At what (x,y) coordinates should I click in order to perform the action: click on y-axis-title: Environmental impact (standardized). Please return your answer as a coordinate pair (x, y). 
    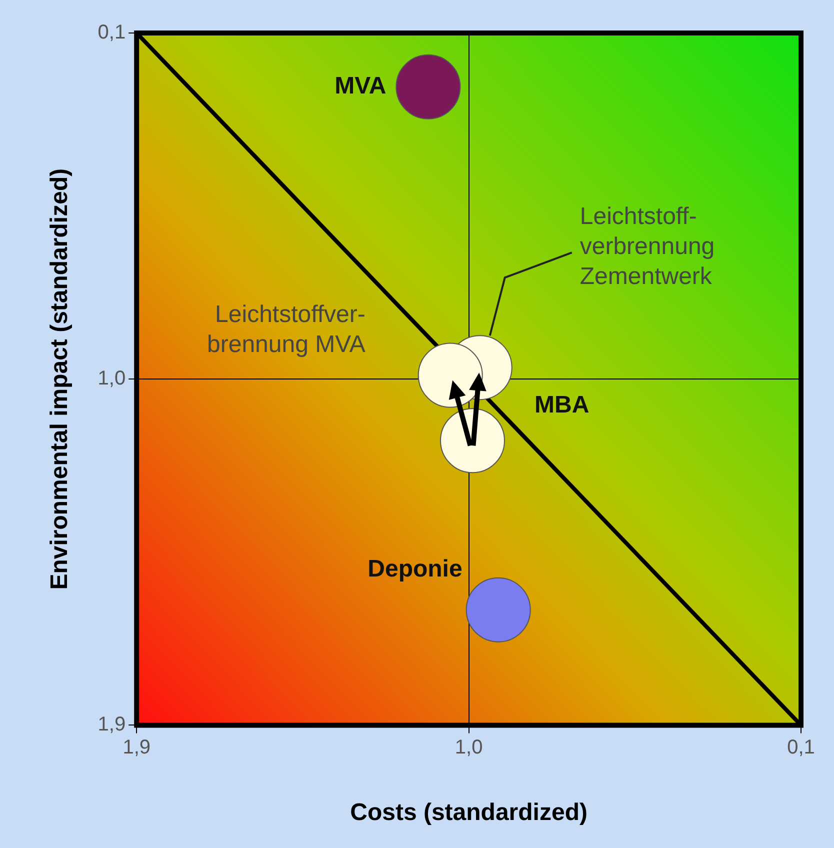
    Looking at the image, I should click on (60, 379).